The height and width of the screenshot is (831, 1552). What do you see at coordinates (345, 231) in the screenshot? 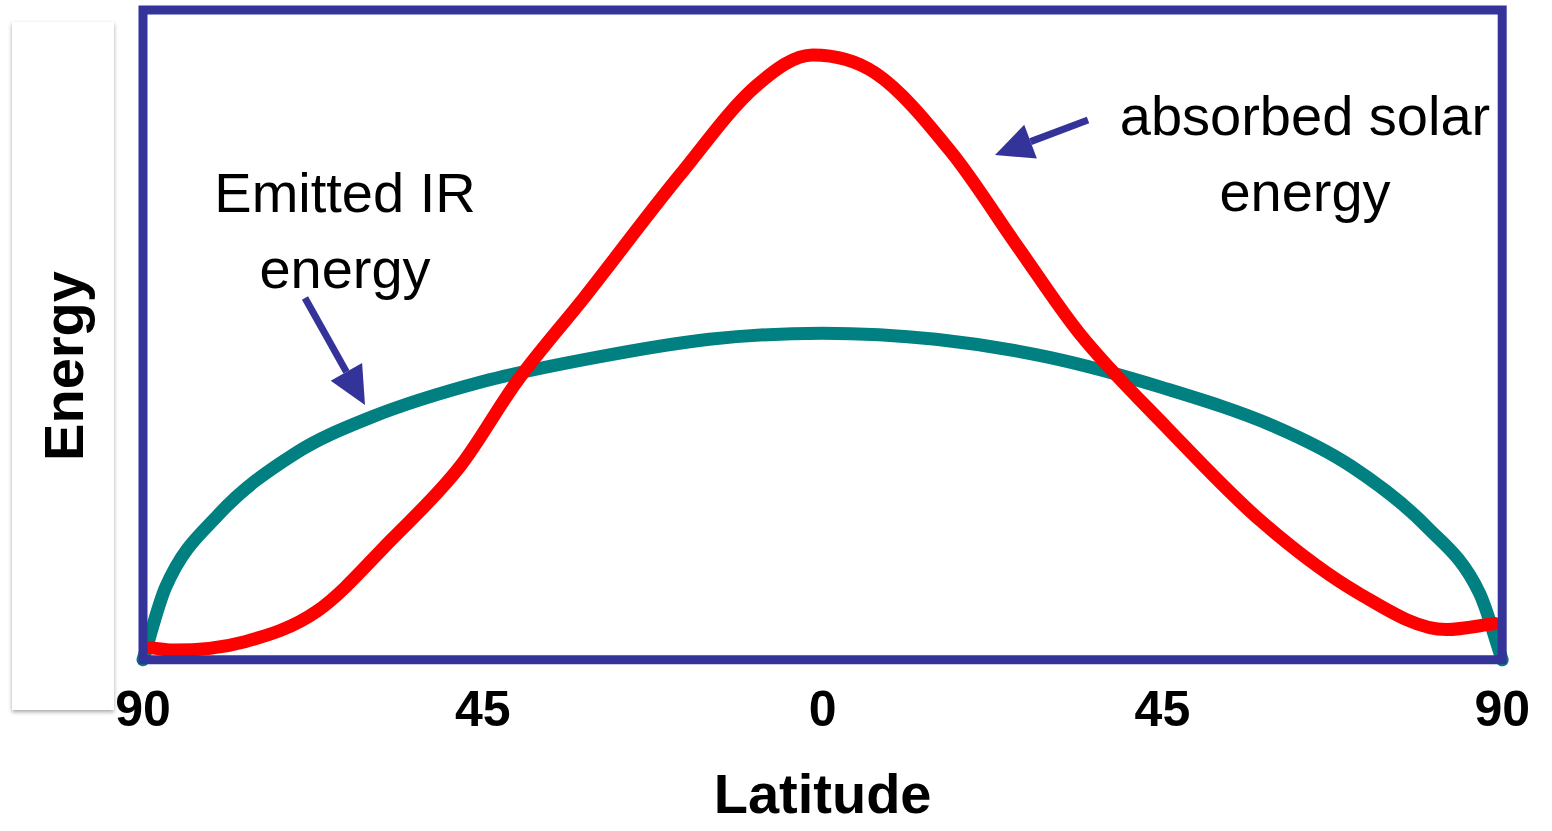
I see `series-label: Emitted IR energy` at bounding box center [345, 231].